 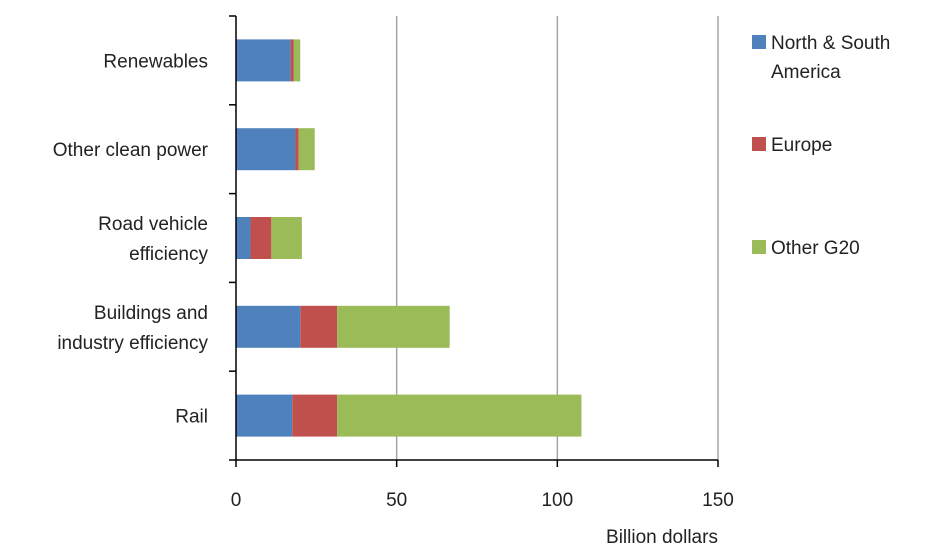 What do you see at coordinates (292, 60) in the screenshot?
I see `bar-renewables-europe` at bounding box center [292, 60].